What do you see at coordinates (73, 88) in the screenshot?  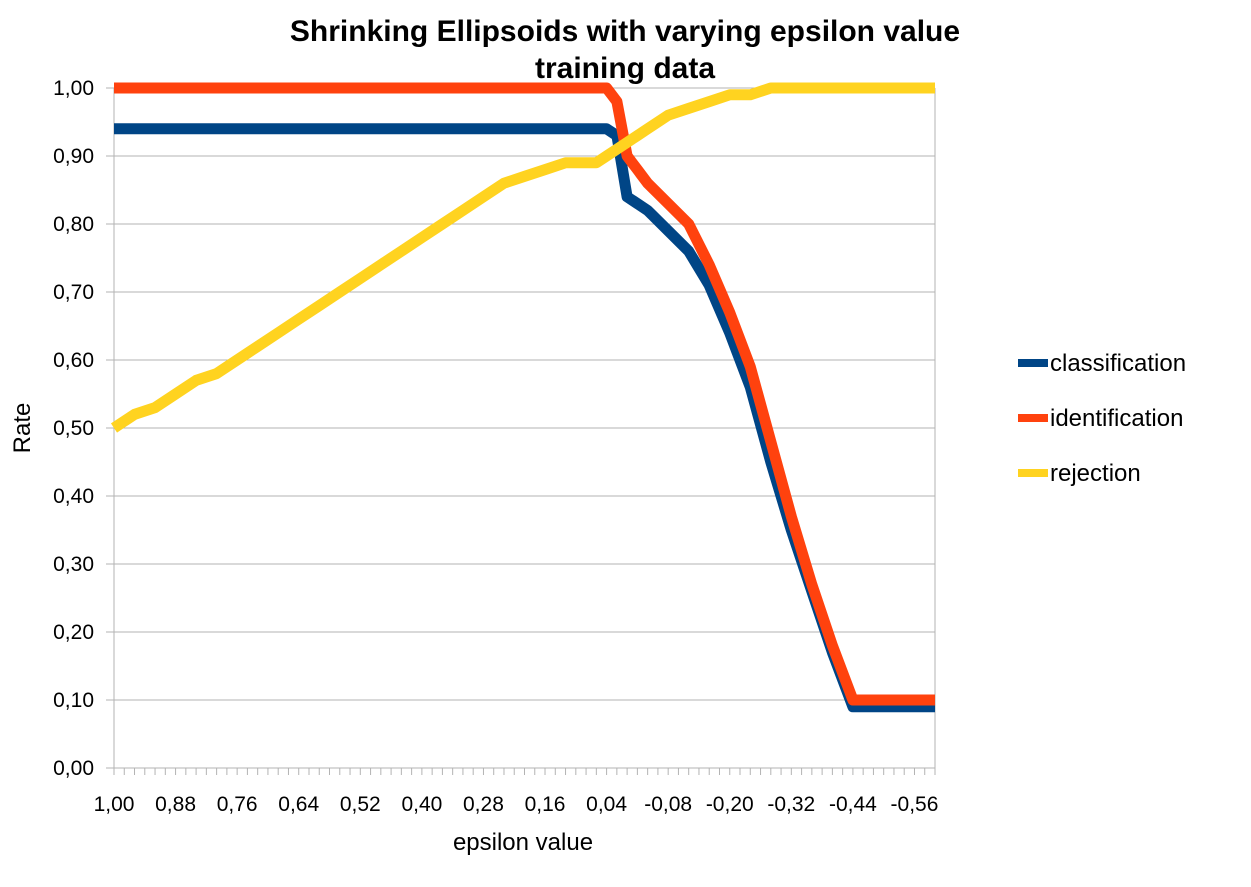 I see `y-tick-label: 1,00` at bounding box center [73, 88].